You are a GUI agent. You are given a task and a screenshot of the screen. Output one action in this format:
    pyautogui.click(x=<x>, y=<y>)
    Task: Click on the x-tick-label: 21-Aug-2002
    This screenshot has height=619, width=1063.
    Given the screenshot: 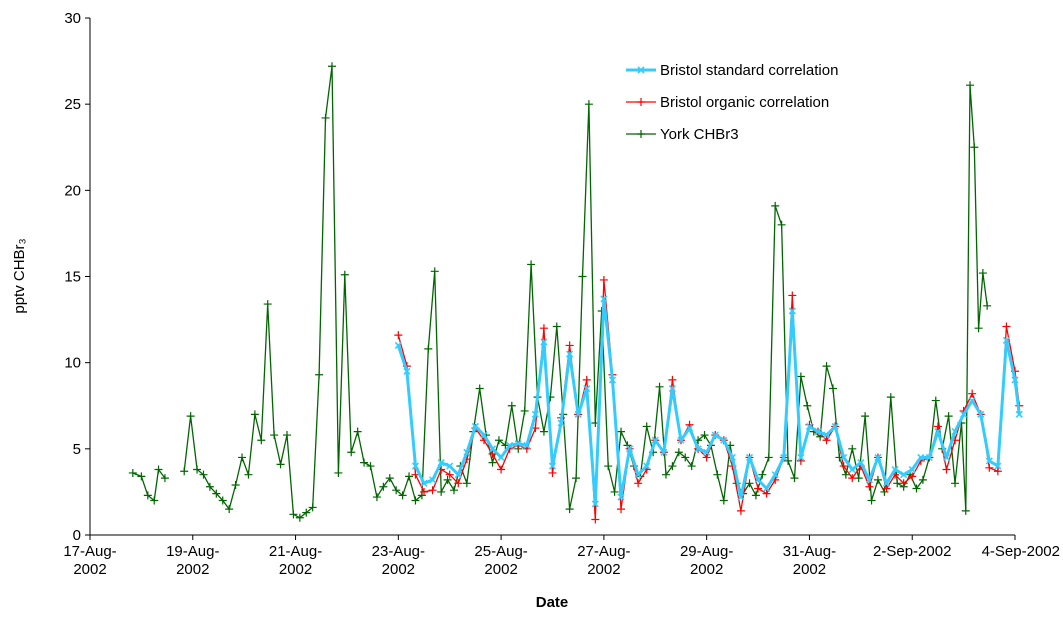 What is the action you would take?
    pyautogui.click(x=295, y=560)
    